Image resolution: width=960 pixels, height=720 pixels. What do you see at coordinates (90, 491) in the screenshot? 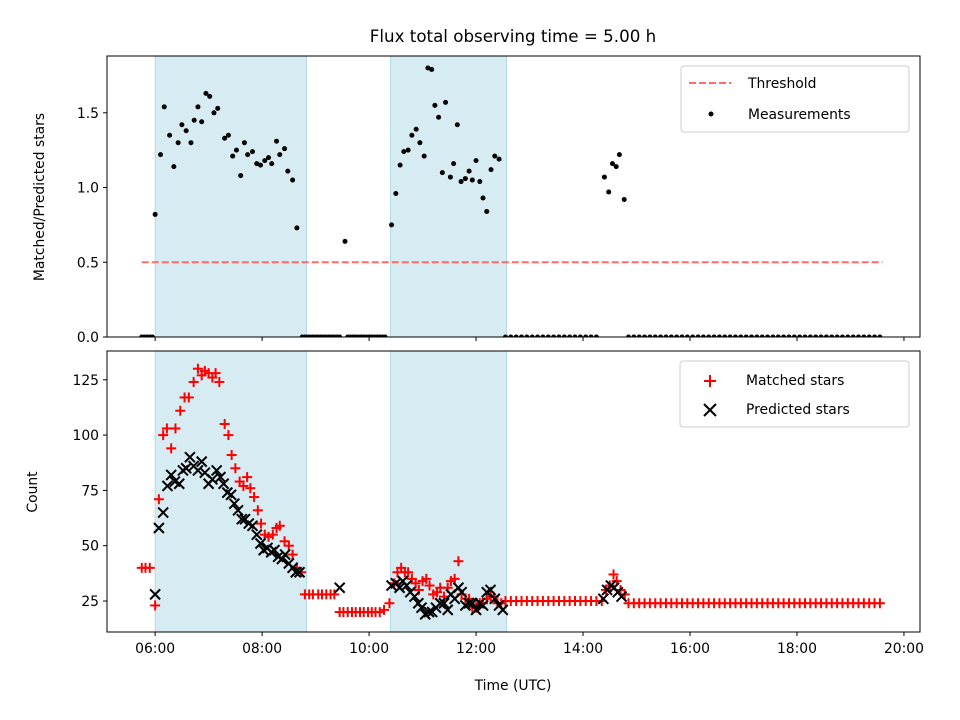
I see `y-tick-label: 75` at bounding box center [90, 491].